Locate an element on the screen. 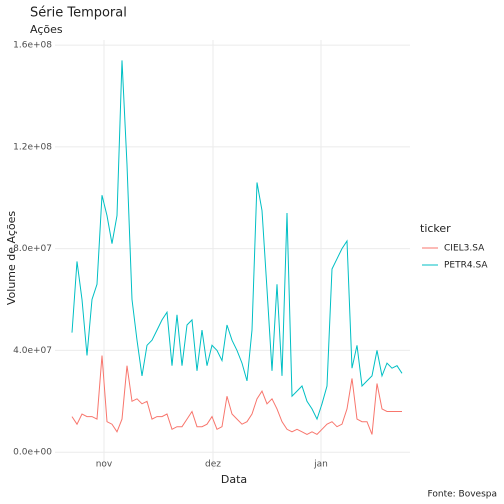 This screenshot has height=504, width=504. y-tick-label: 1.2e+08 is located at coordinates (32, 147).